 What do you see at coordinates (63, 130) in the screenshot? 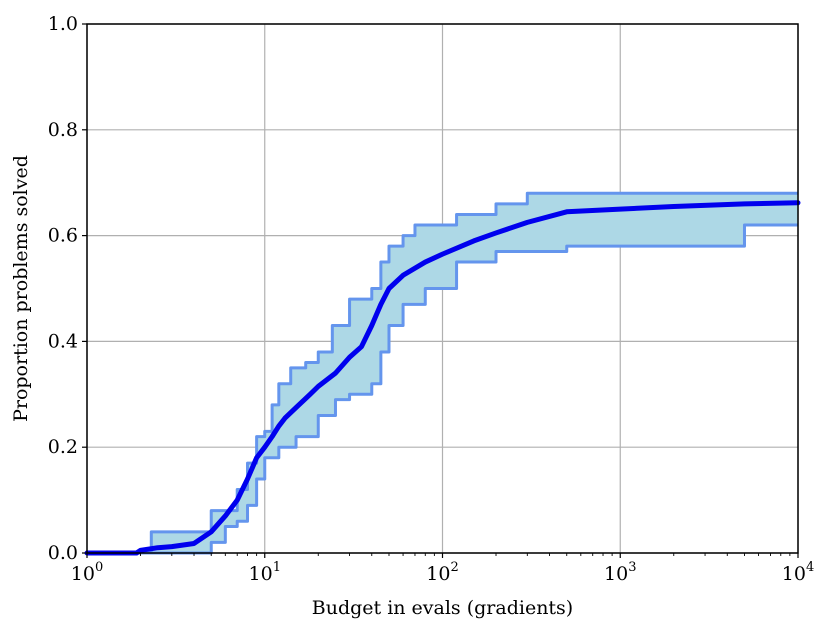
I see `y-tick-label: 0.8` at bounding box center [63, 130].